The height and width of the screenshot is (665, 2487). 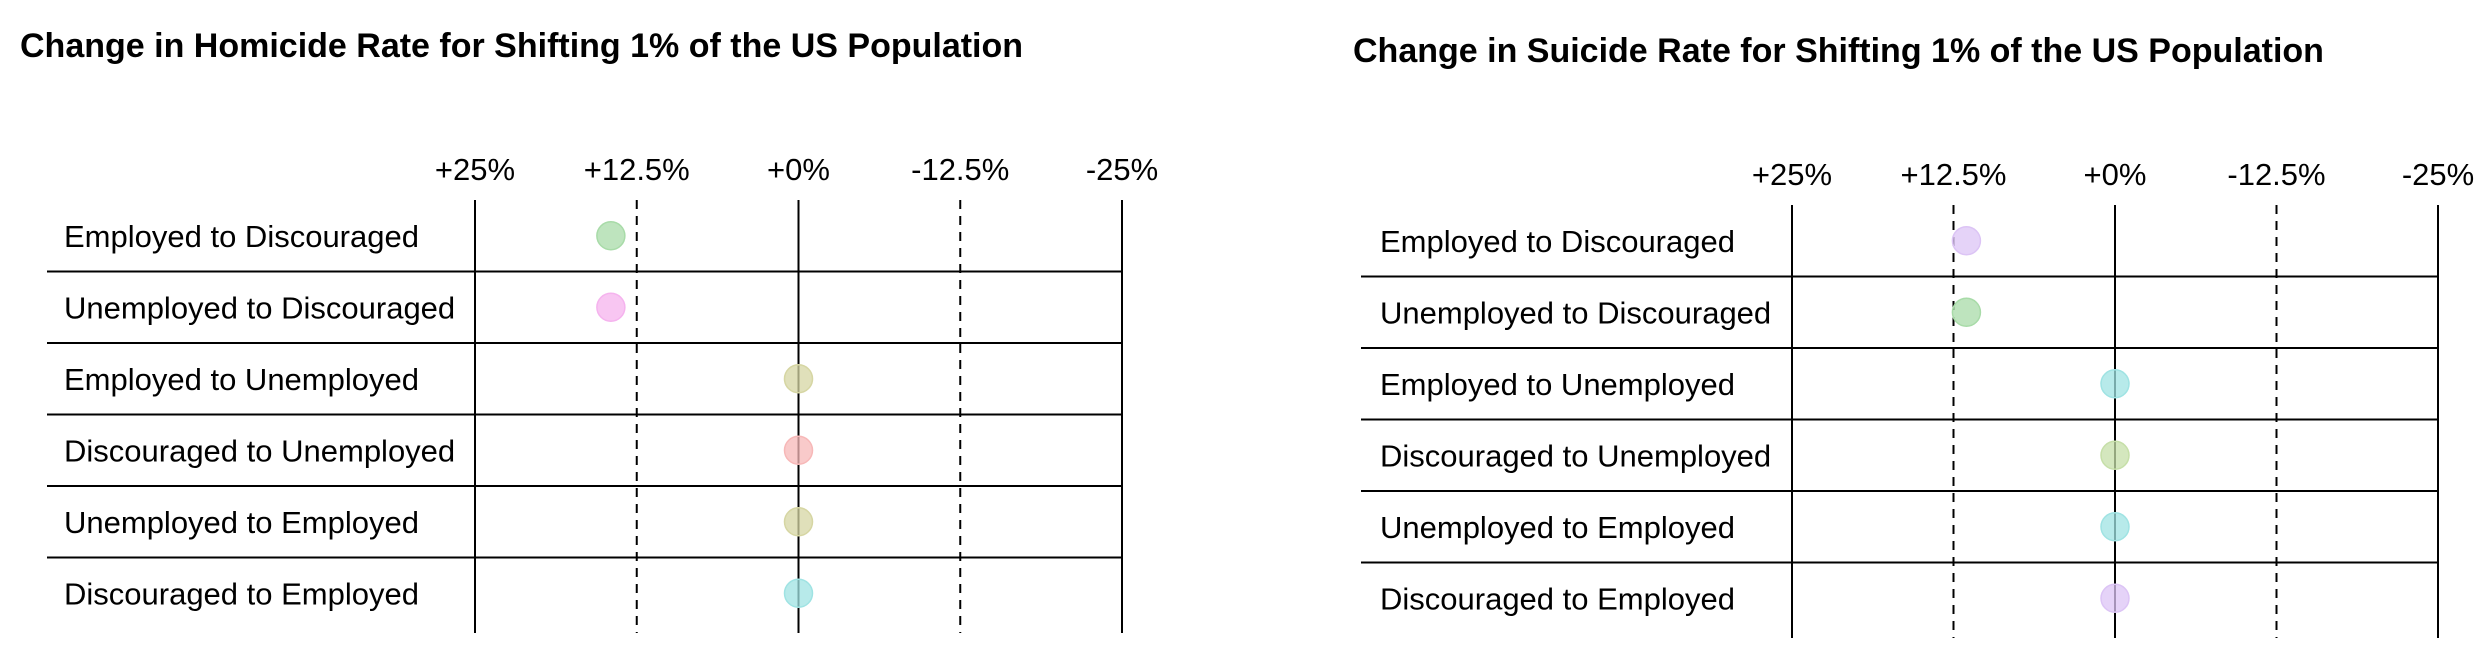 What do you see at coordinates (1966, 241) in the screenshot?
I see `suicide-point-employed-to-discouraged` at bounding box center [1966, 241].